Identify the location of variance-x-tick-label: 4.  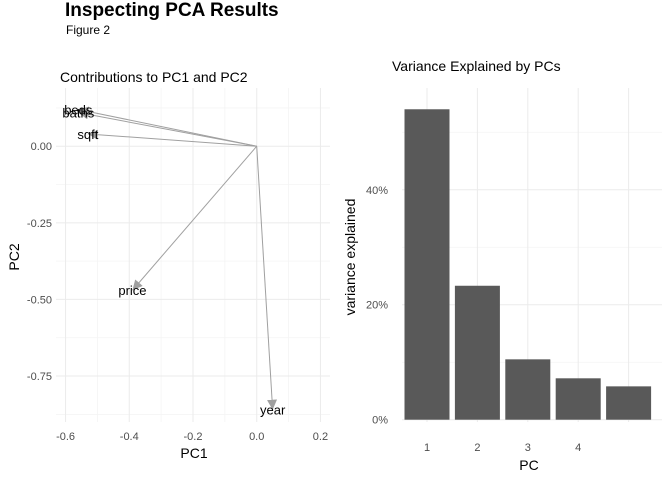
(578, 448).